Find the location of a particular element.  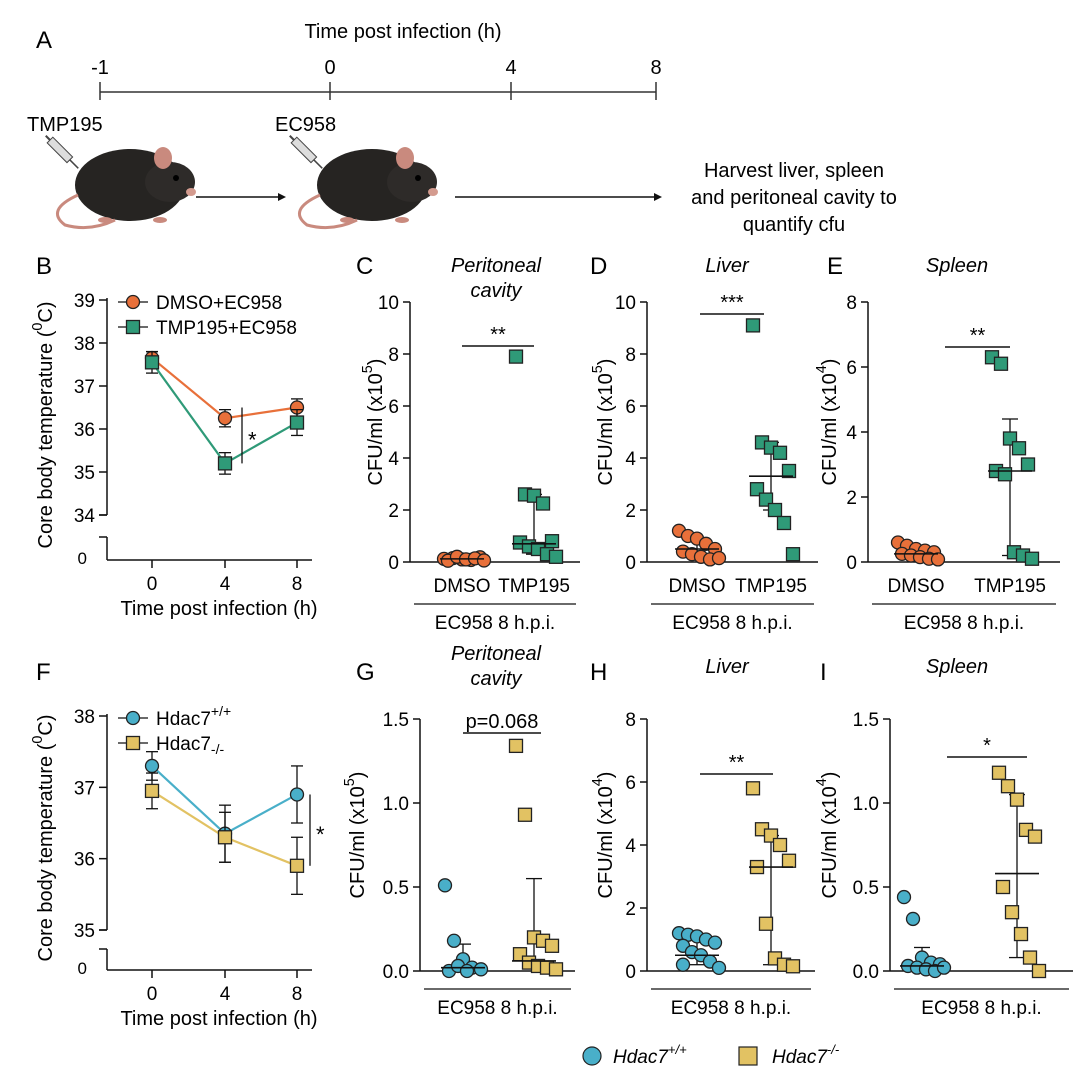

y-tick-label: 0.5 is located at coordinates (866, 888).